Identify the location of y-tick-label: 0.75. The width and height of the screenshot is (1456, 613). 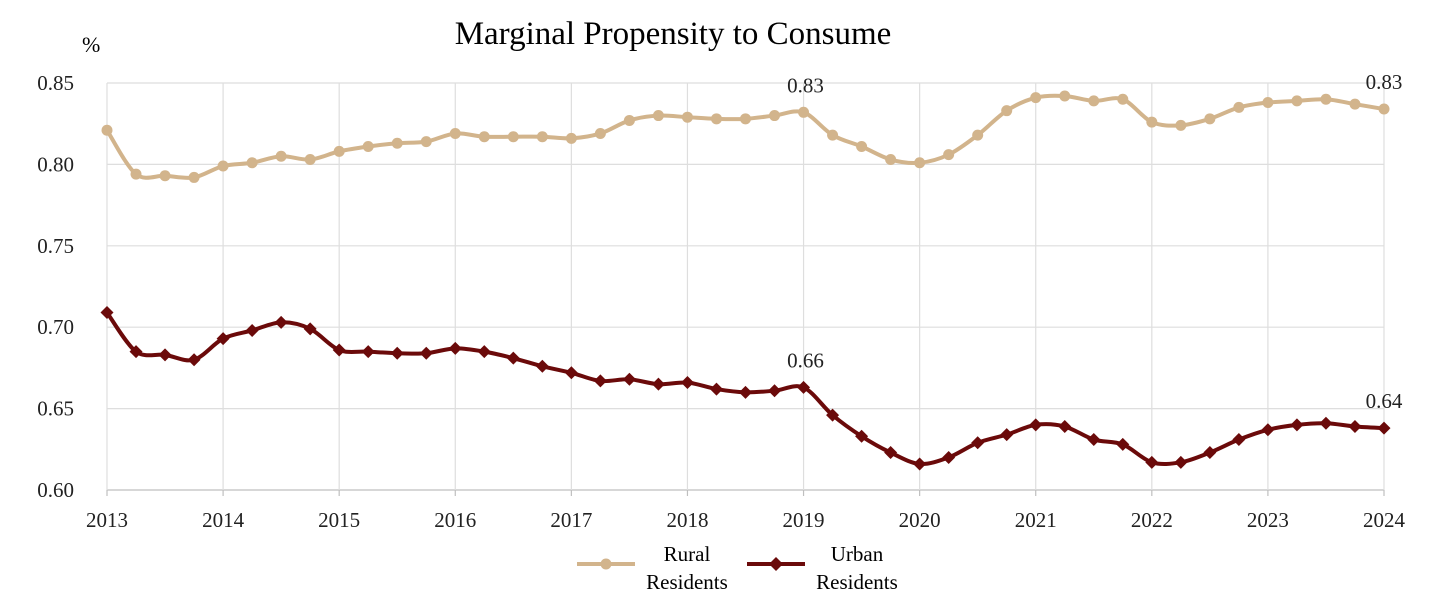
(55, 246).